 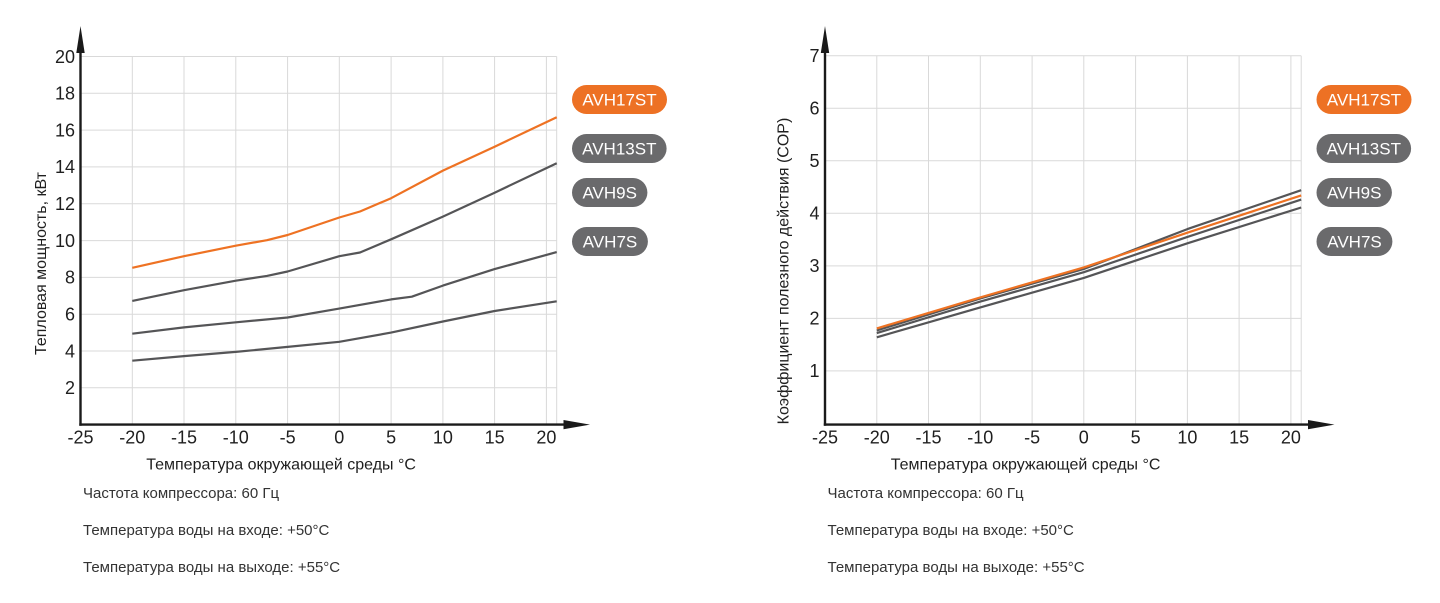 What do you see at coordinates (41, 263) in the screenshot?
I see `svg-text: Тепловая мощность, кВт` at bounding box center [41, 263].